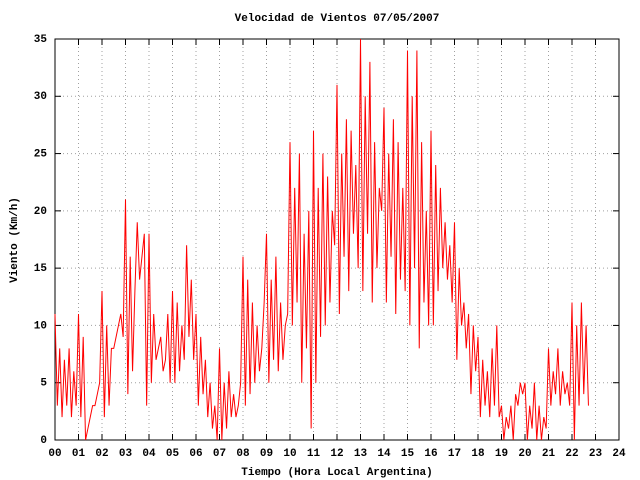 This screenshot has width=640, height=480. What do you see at coordinates (336, 454) in the screenshot?
I see `x-tick-label: 12` at bounding box center [336, 454].